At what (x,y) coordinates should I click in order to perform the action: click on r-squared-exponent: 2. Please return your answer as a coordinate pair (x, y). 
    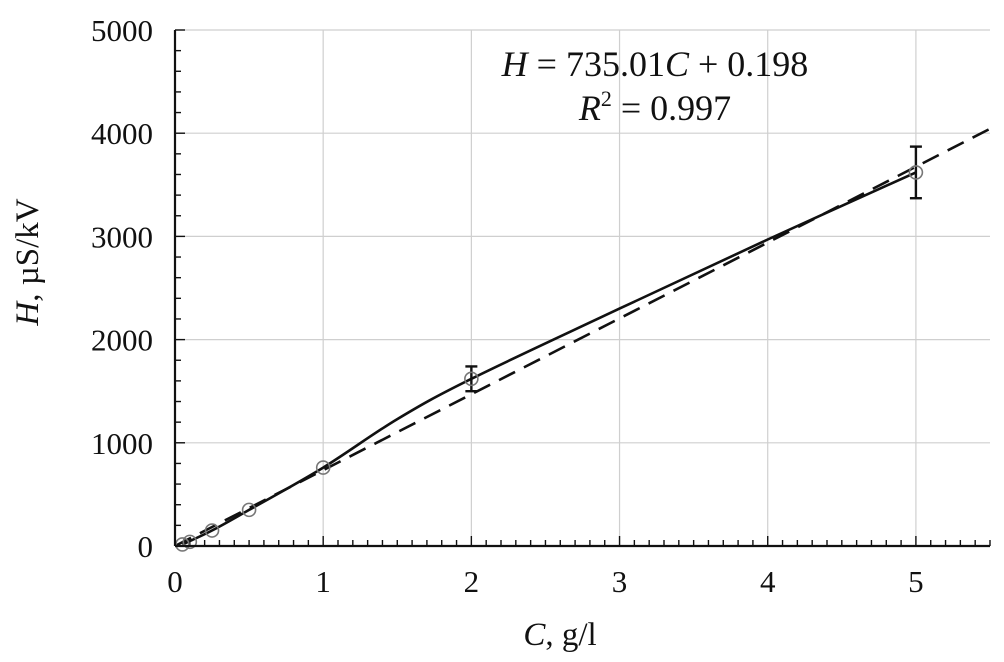
    Looking at the image, I should click on (606, 98).